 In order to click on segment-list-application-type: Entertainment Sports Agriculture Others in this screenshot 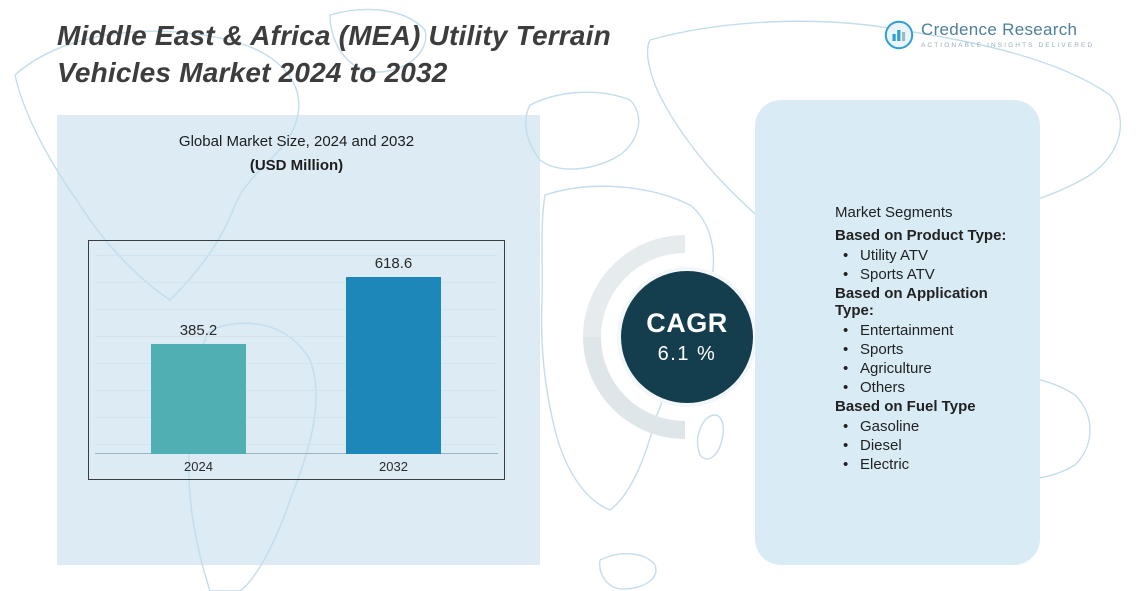, I will do `click(932, 359)`.